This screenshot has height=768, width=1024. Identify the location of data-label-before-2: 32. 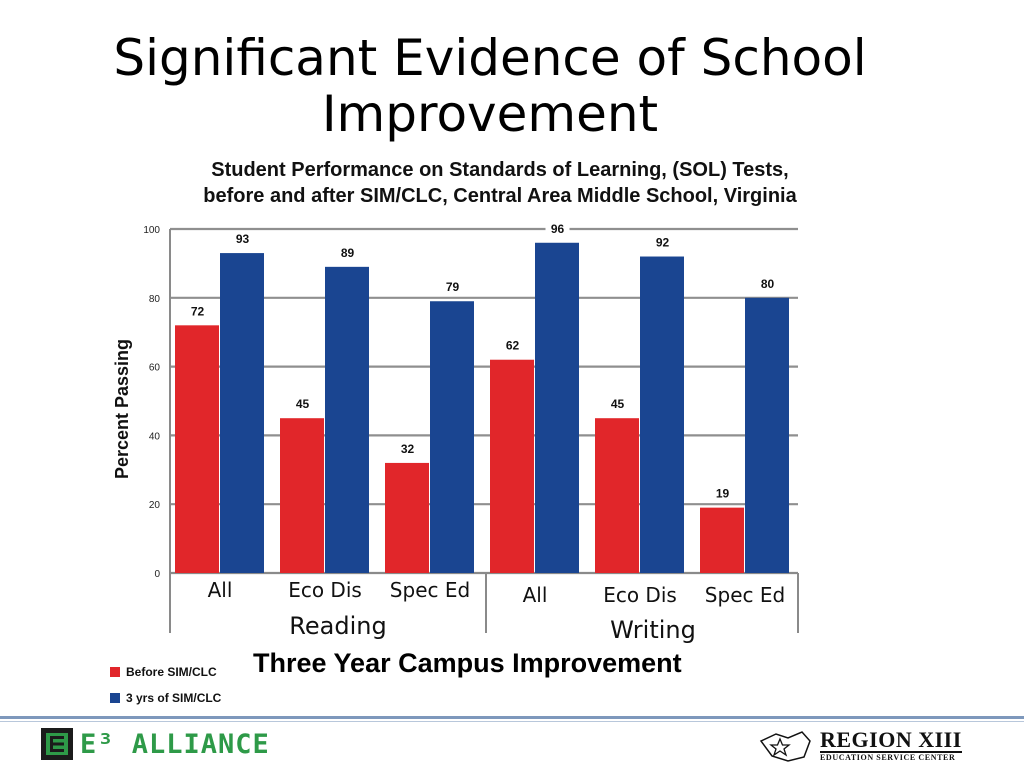
(408, 449).